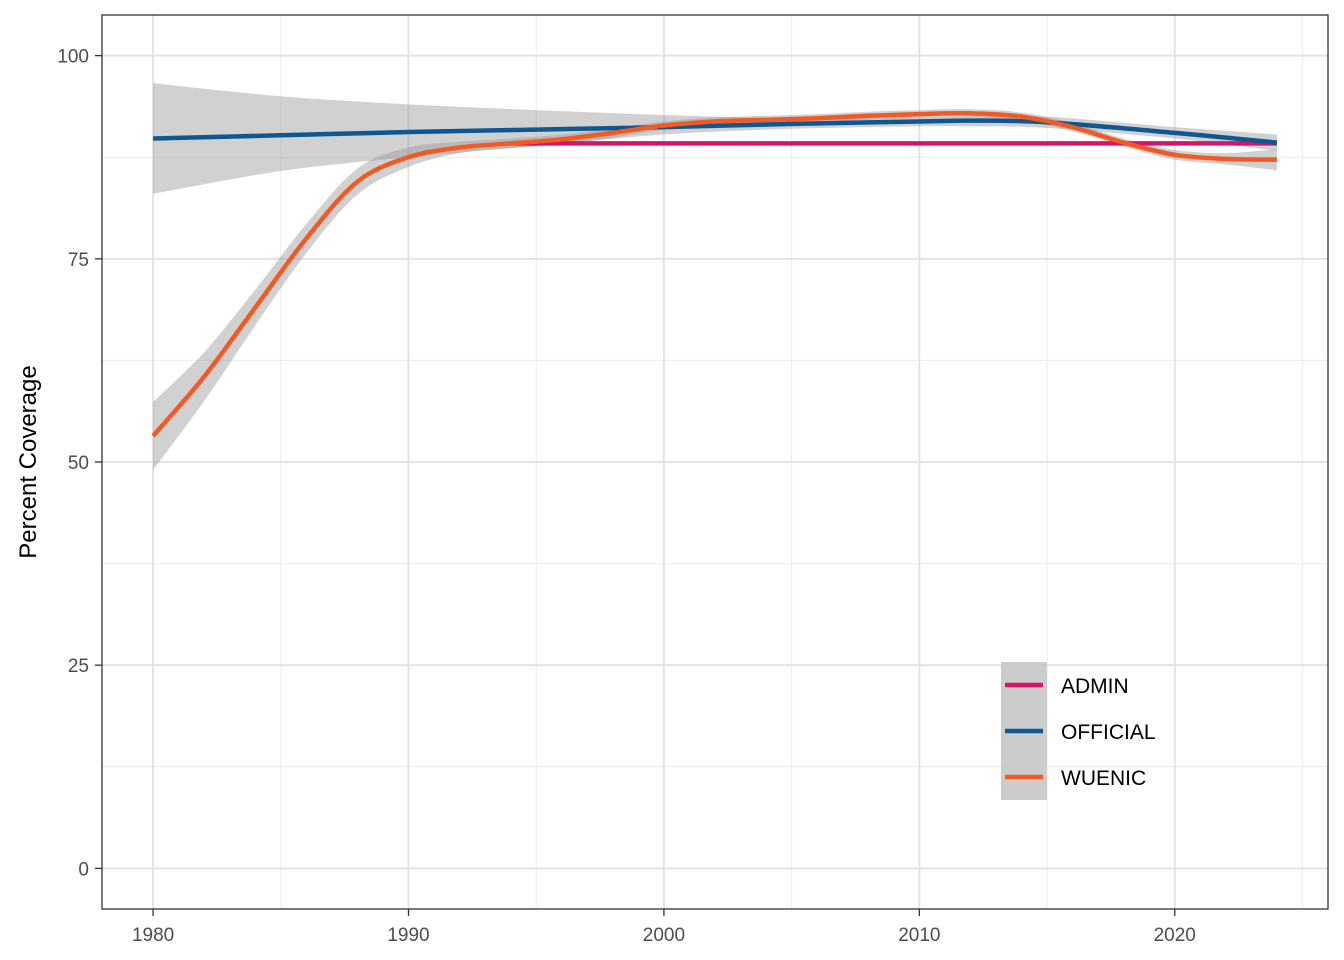 The image size is (1344, 960). I want to click on ribbon-official, so click(715, 138).